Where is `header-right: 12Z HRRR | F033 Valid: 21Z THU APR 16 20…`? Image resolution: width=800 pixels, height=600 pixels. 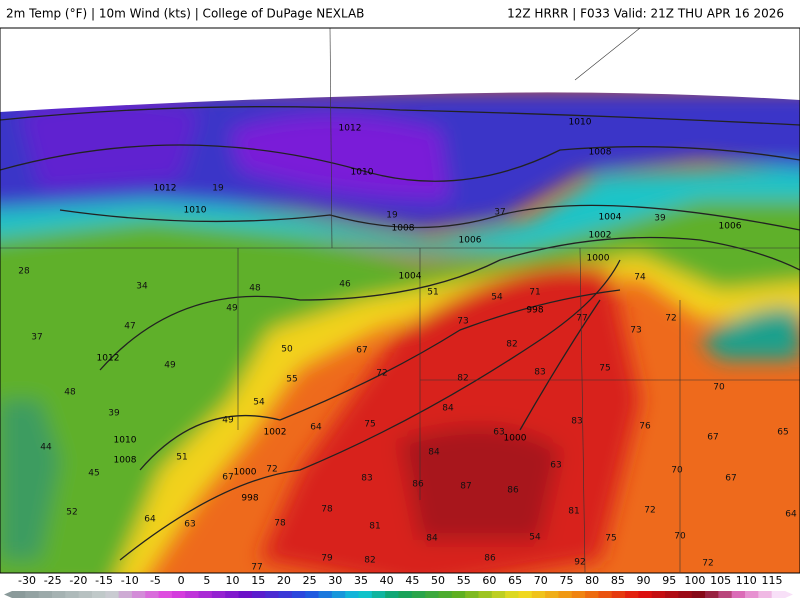
header-right: 12Z HRRR | F033 Valid: 21Z THU APR 16 20… is located at coordinates (645, 14).